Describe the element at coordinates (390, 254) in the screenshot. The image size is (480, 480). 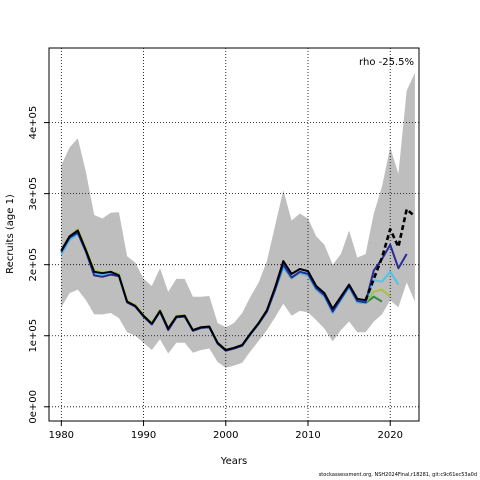
I see `series-line-dashed` at that location.